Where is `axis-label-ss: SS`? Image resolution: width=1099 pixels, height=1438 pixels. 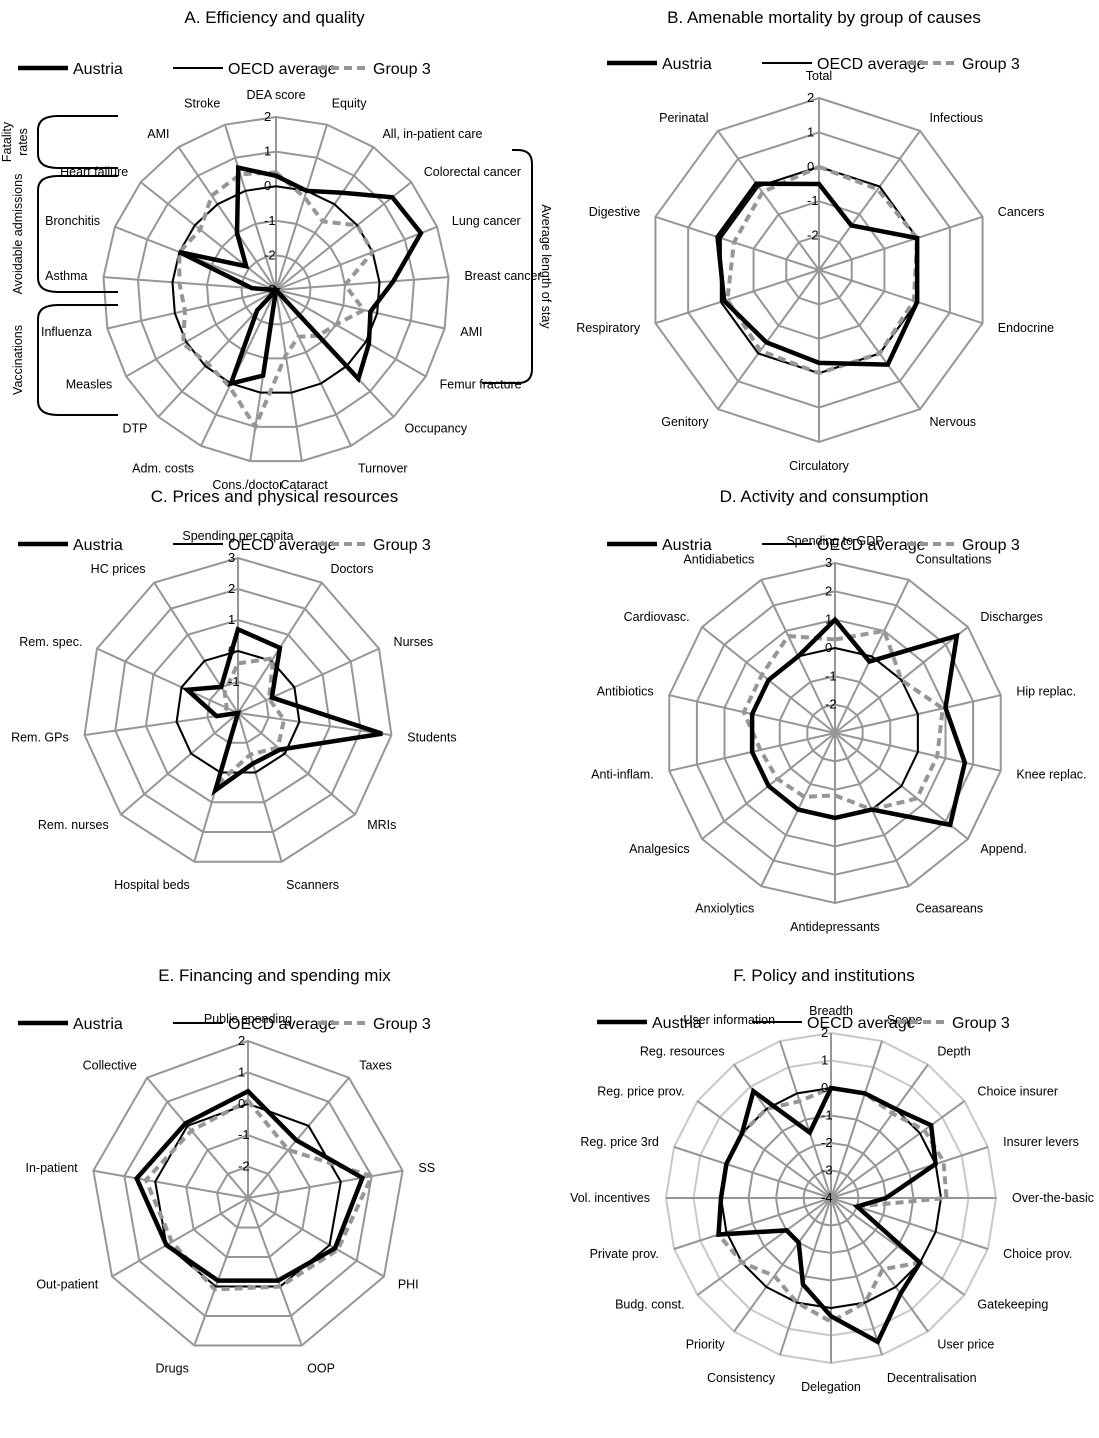
axis-label-ss: SS is located at coordinates (426, 1168).